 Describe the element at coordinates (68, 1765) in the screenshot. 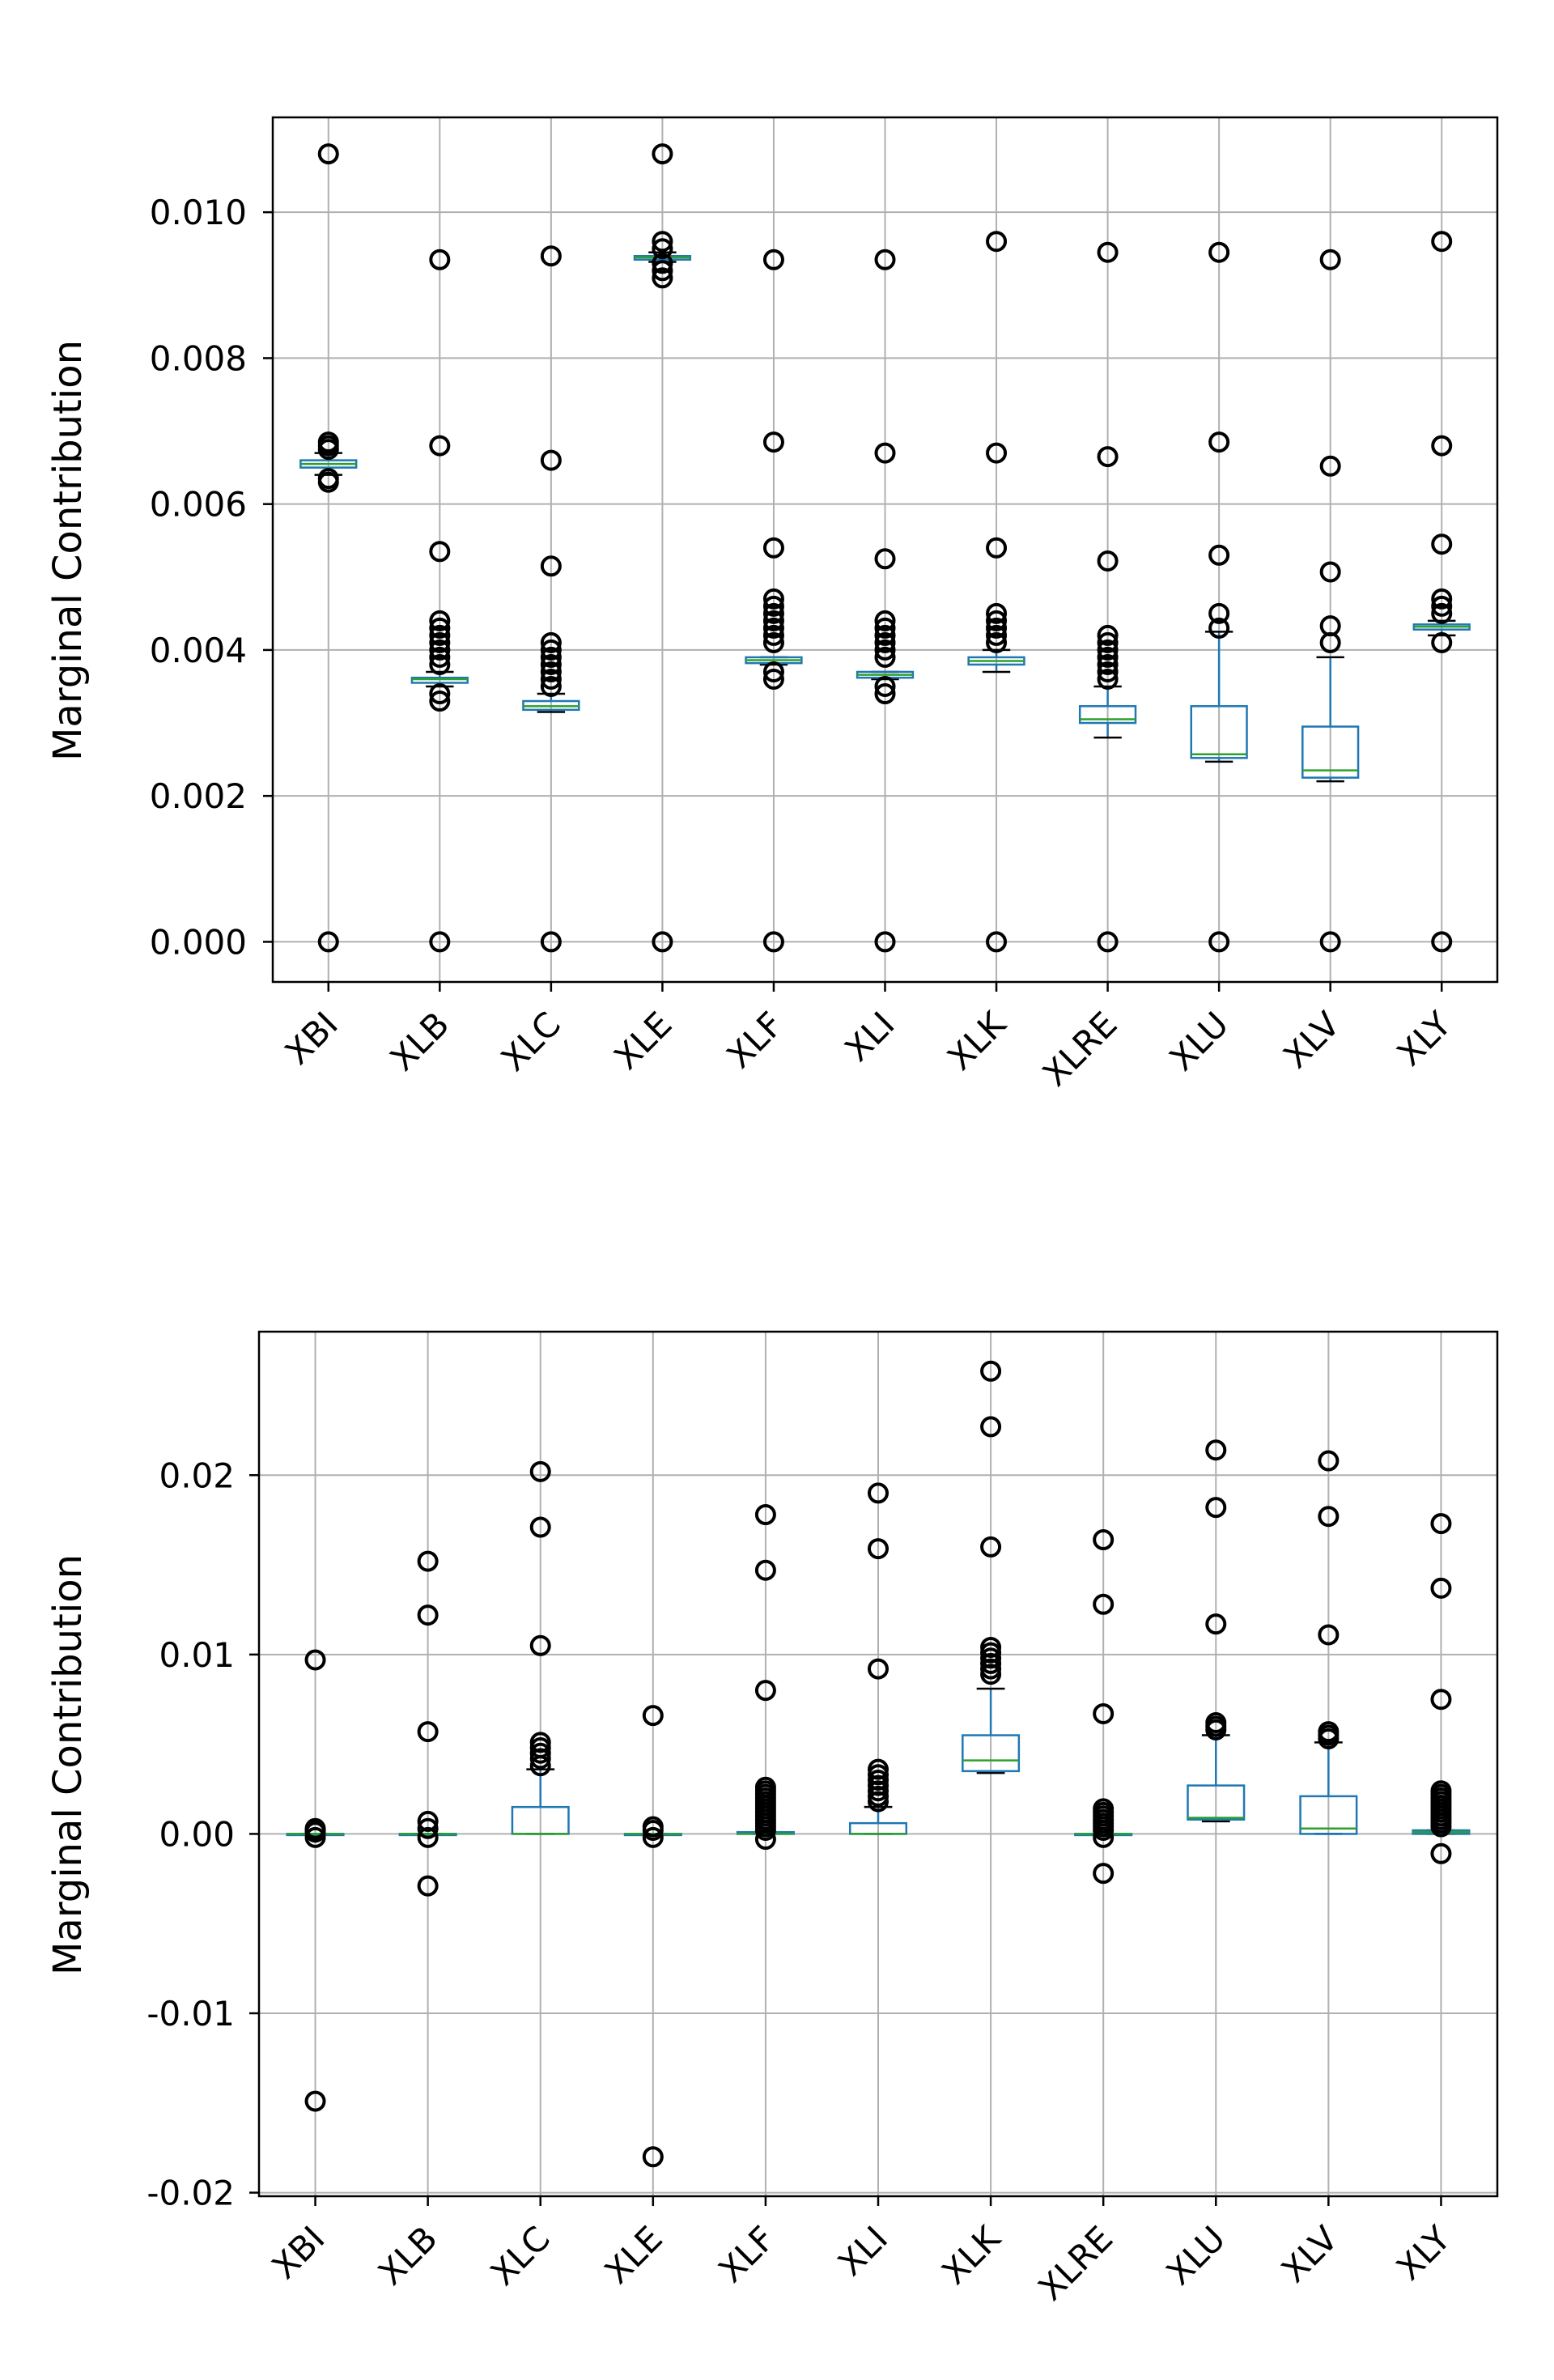

I see `y-axis-label: Marginal Contribution` at that location.